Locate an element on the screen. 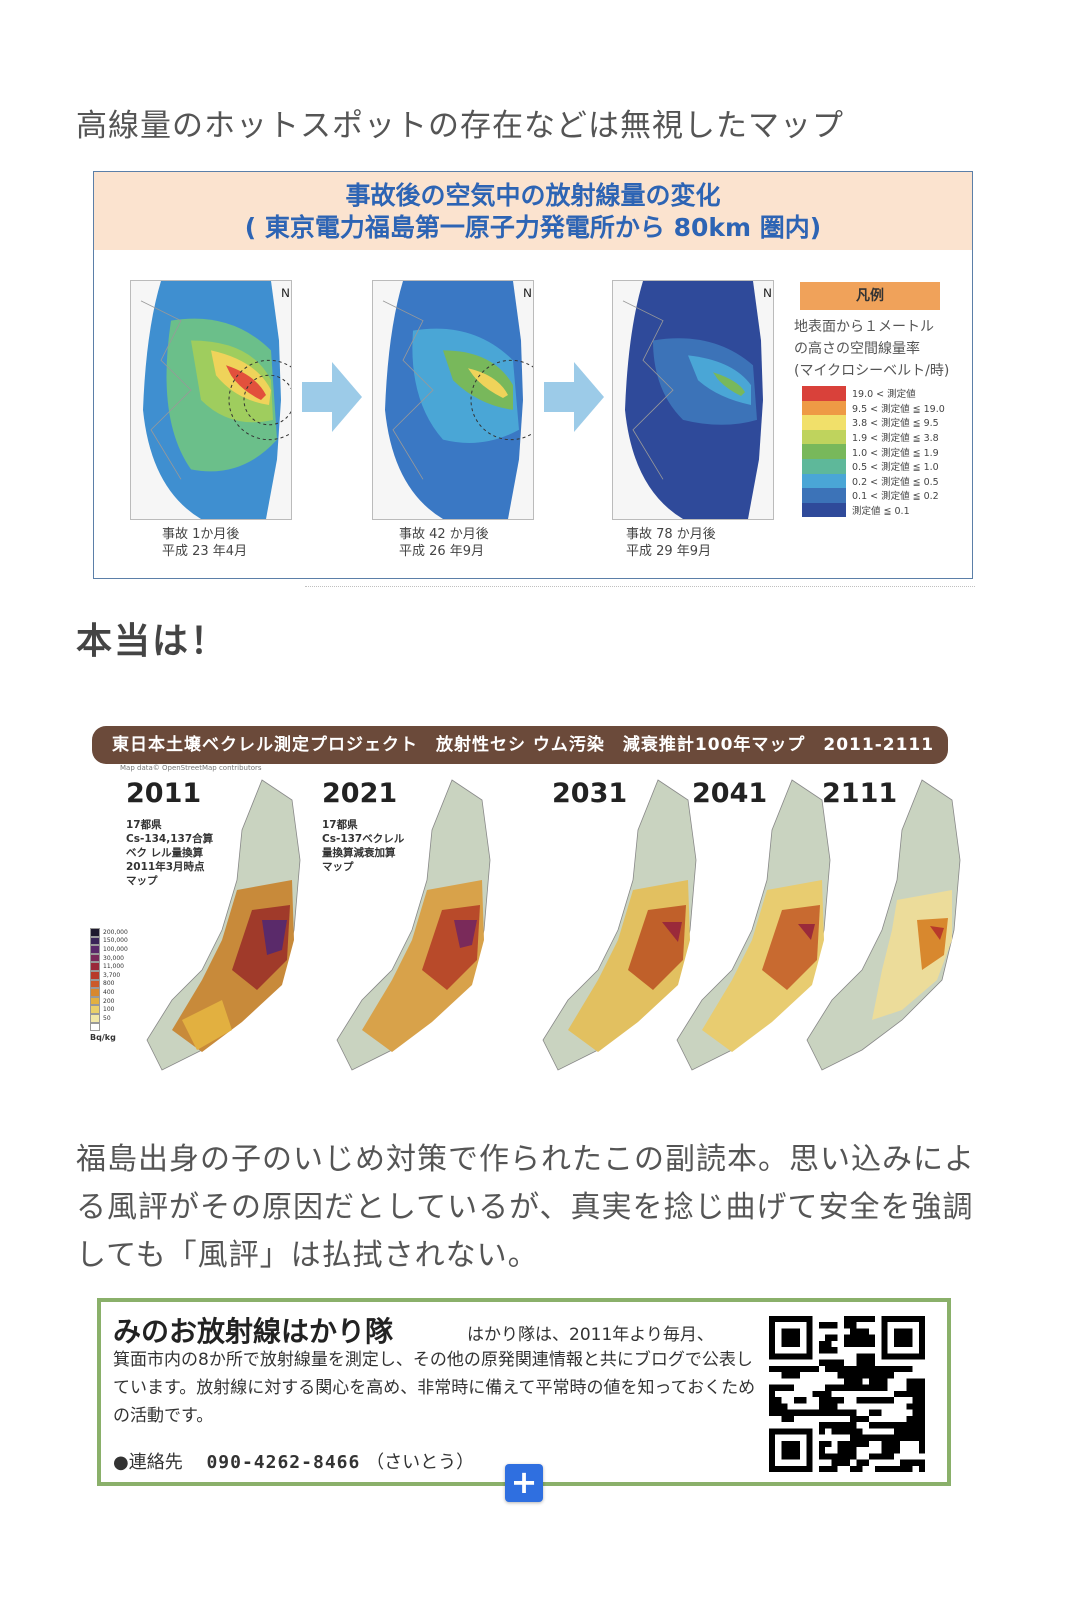 The width and height of the screenshot is (1076, 1600). legend-item: 9.5 < 測定値 ≦ 19.0 is located at coordinates (878, 408).